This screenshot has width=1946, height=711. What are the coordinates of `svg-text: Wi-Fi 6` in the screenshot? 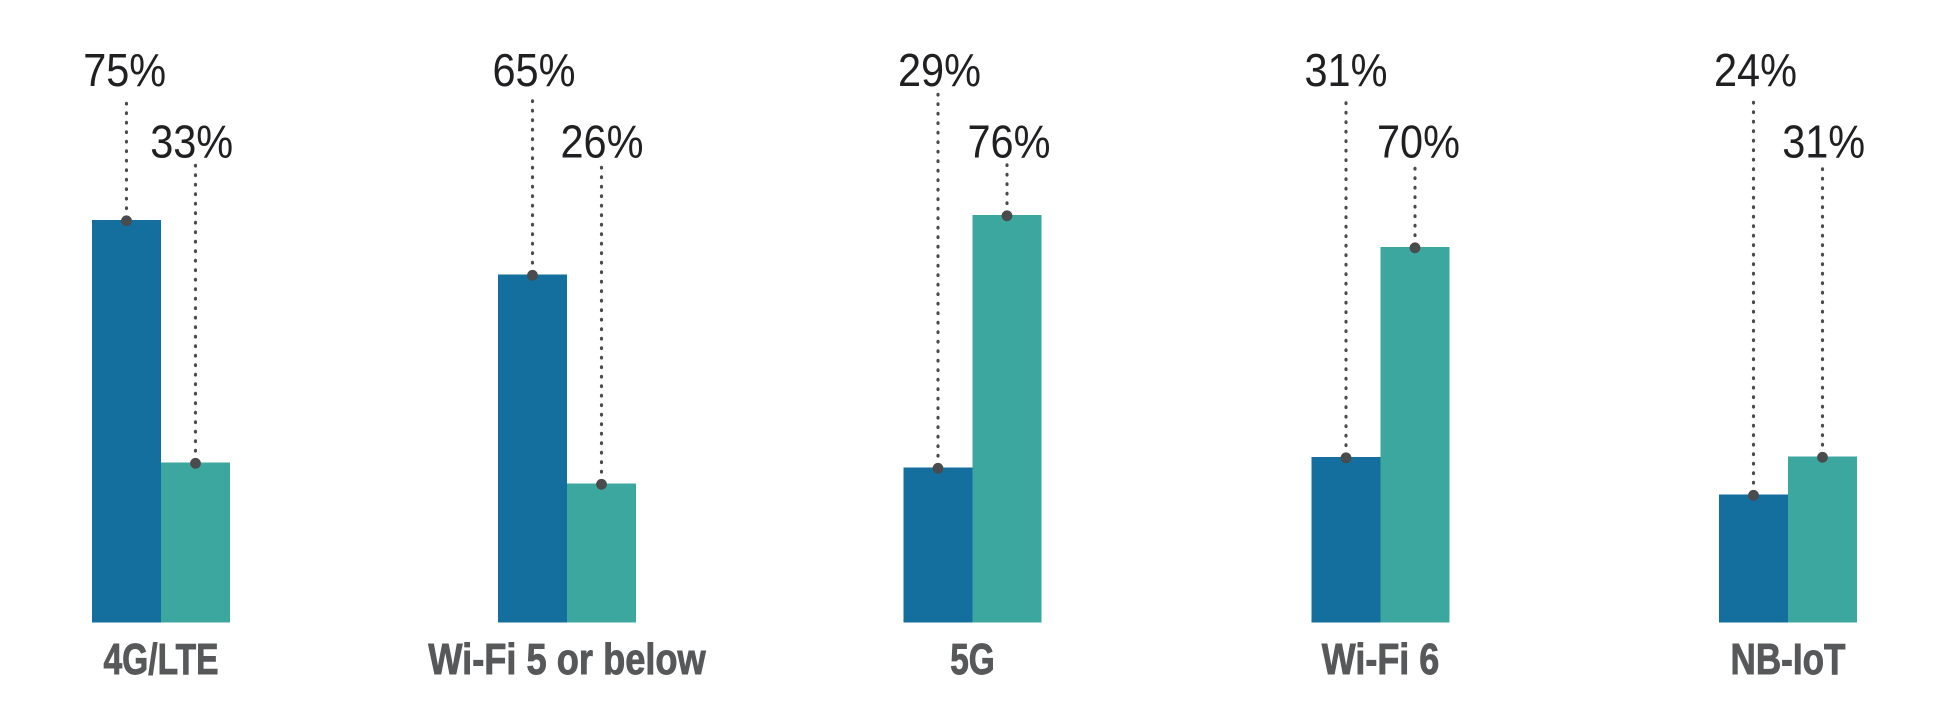 It's located at (1381, 659).